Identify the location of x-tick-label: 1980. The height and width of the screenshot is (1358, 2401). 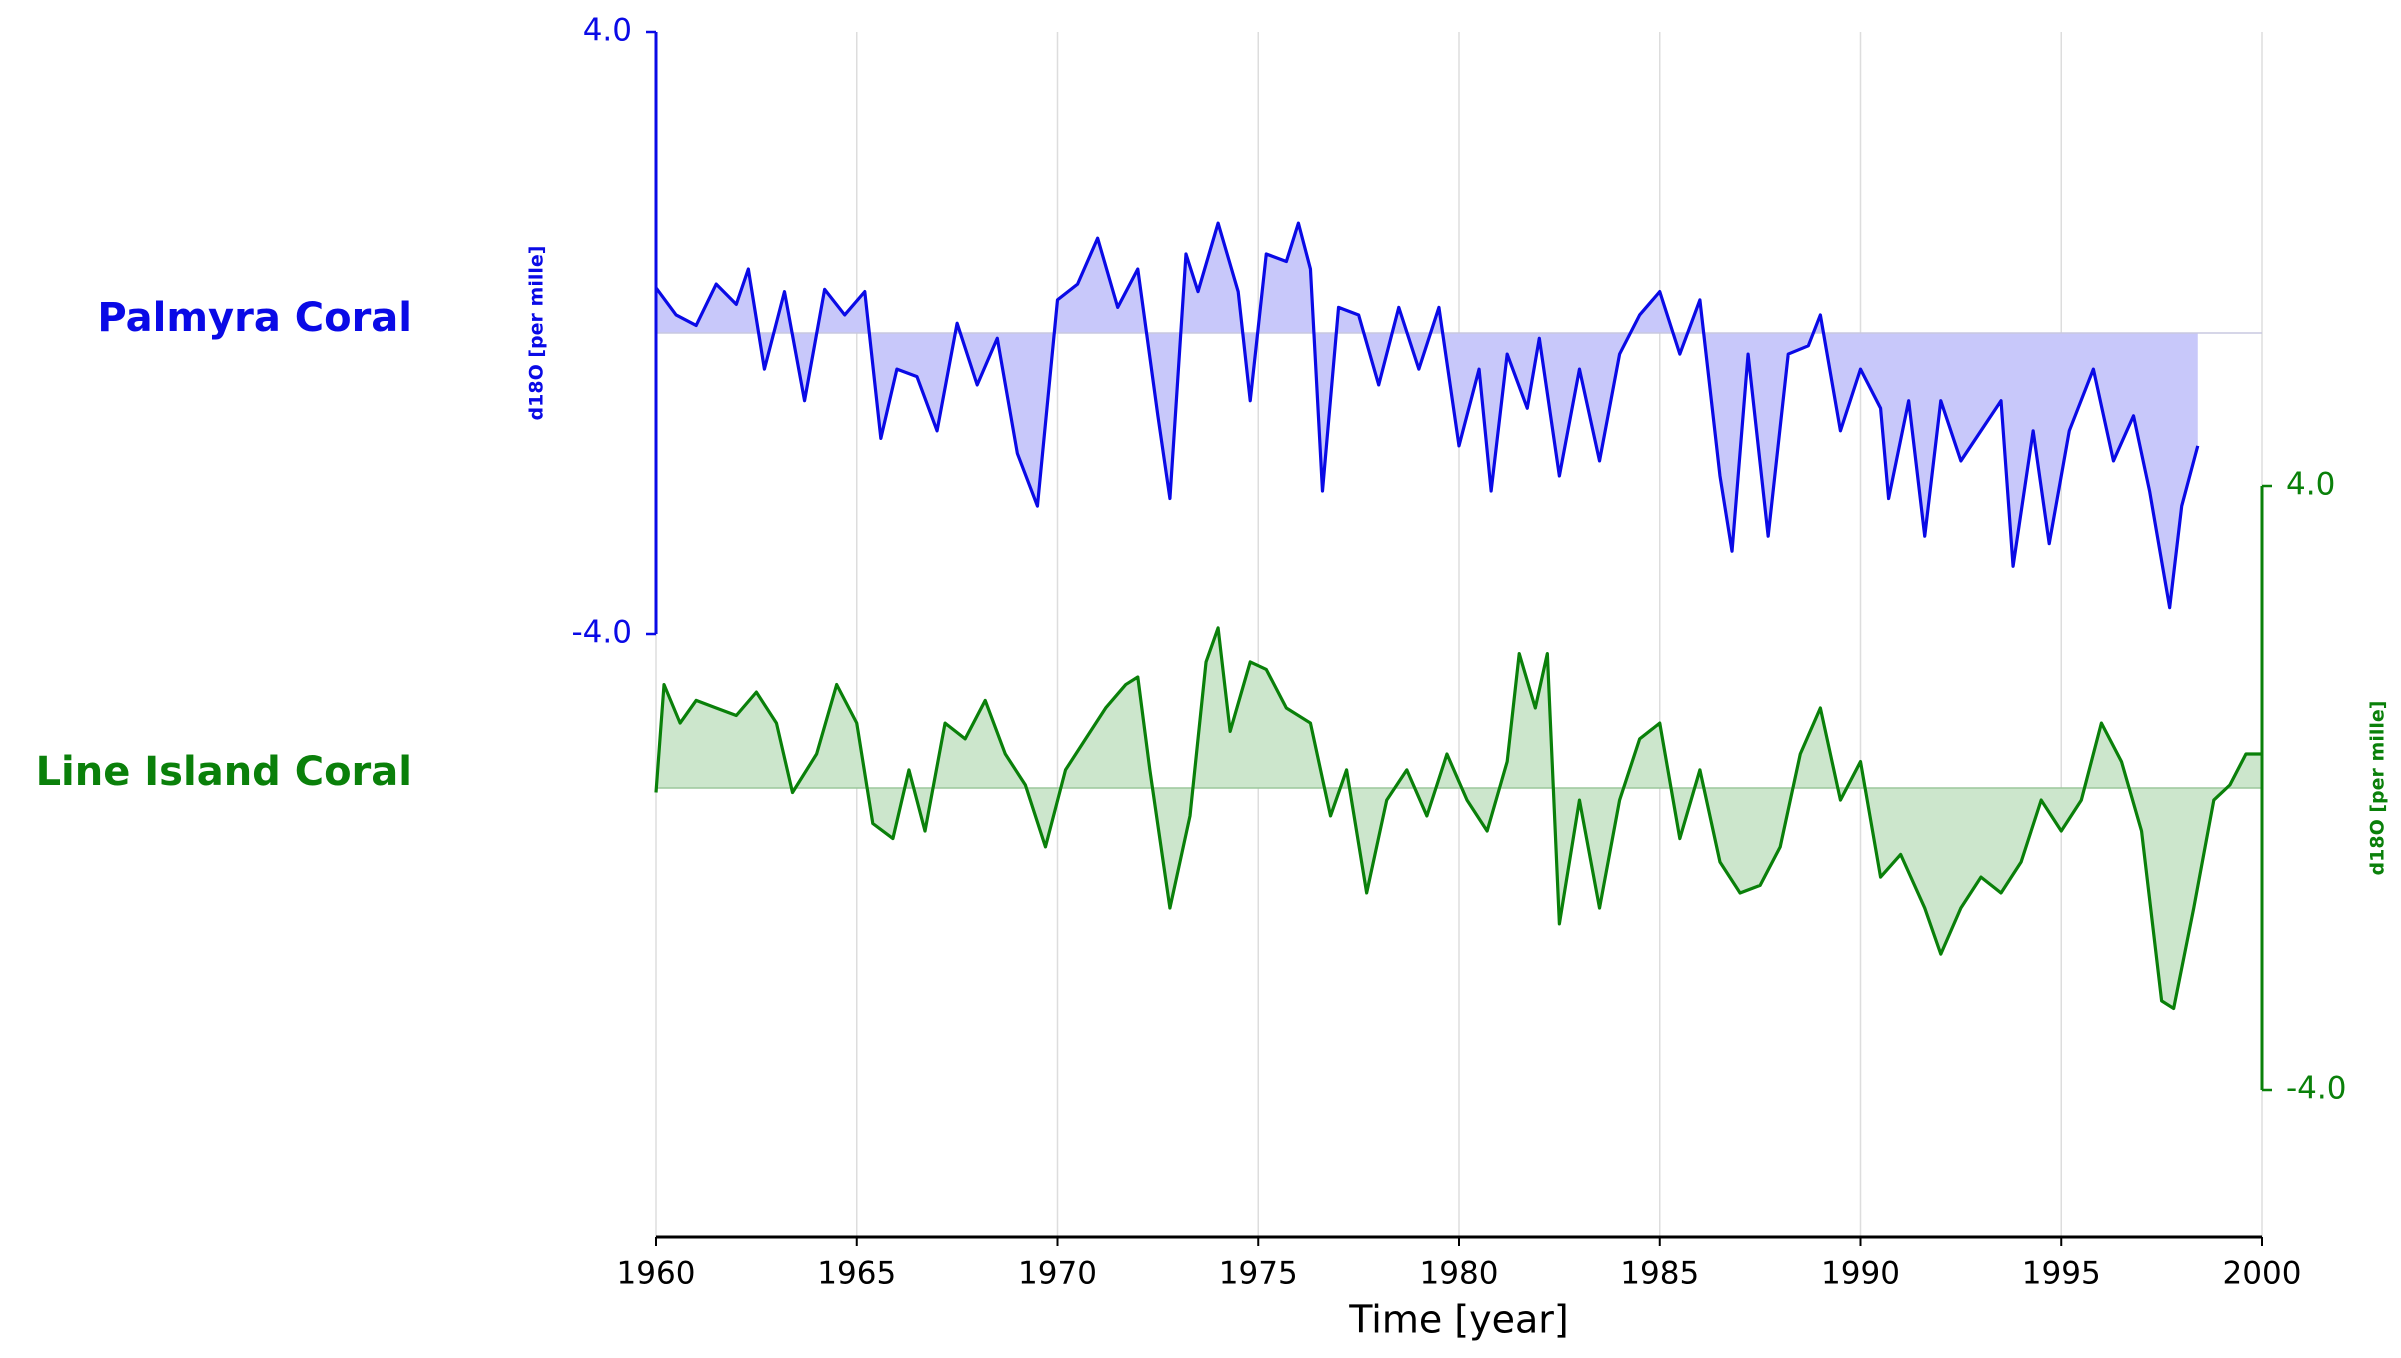
(1459, 1274).